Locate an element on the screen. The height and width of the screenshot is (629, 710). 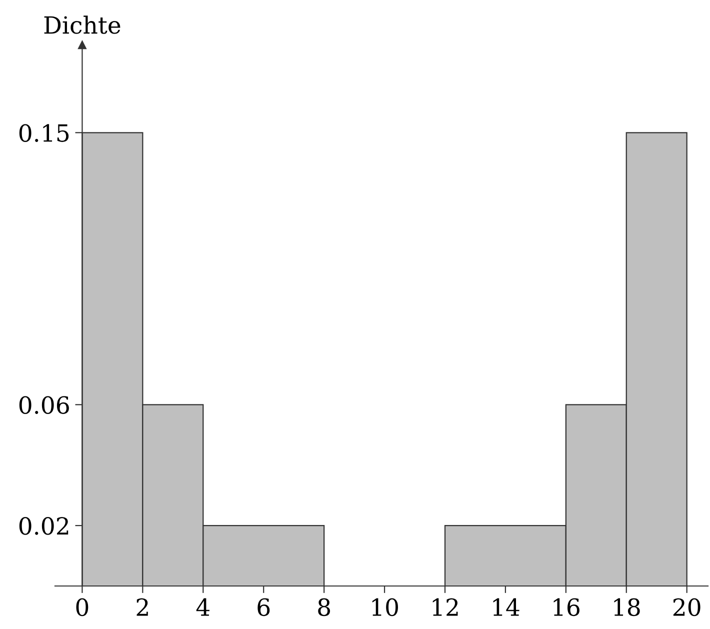
x-tick-label: 20 is located at coordinates (686, 607).